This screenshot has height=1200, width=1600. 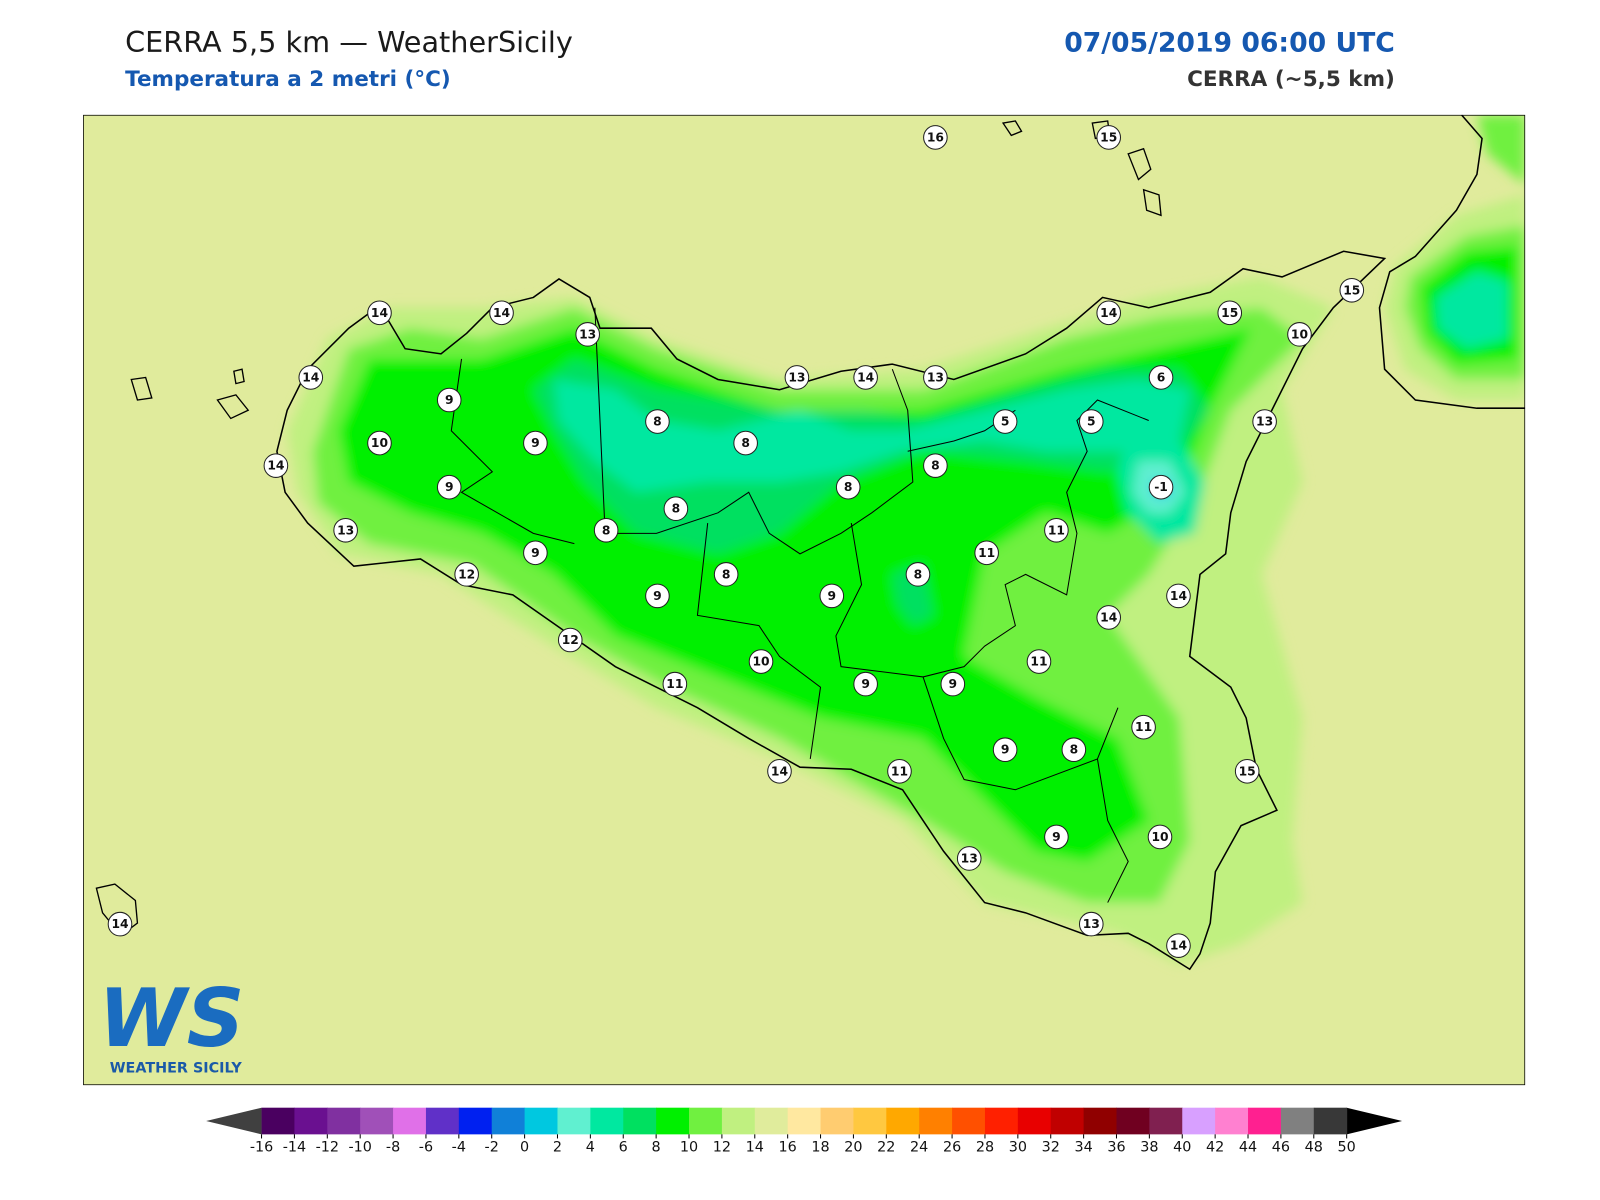 I want to click on station-value: 10, so click(x=1159, y=837).